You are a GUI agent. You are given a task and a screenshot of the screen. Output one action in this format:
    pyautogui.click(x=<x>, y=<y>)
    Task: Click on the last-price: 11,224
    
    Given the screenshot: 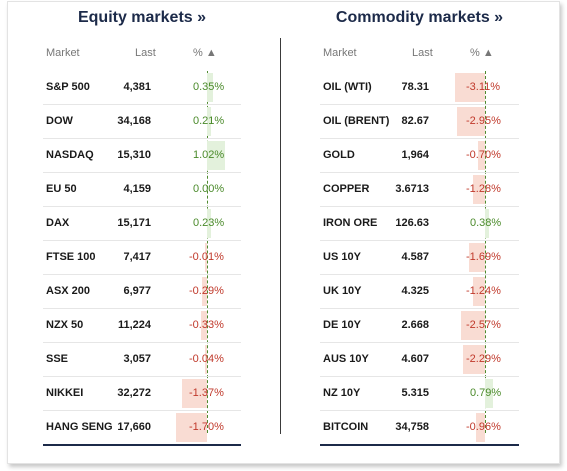 What is the action you would take?
    pyautogui.click(x=134, y=325)
    